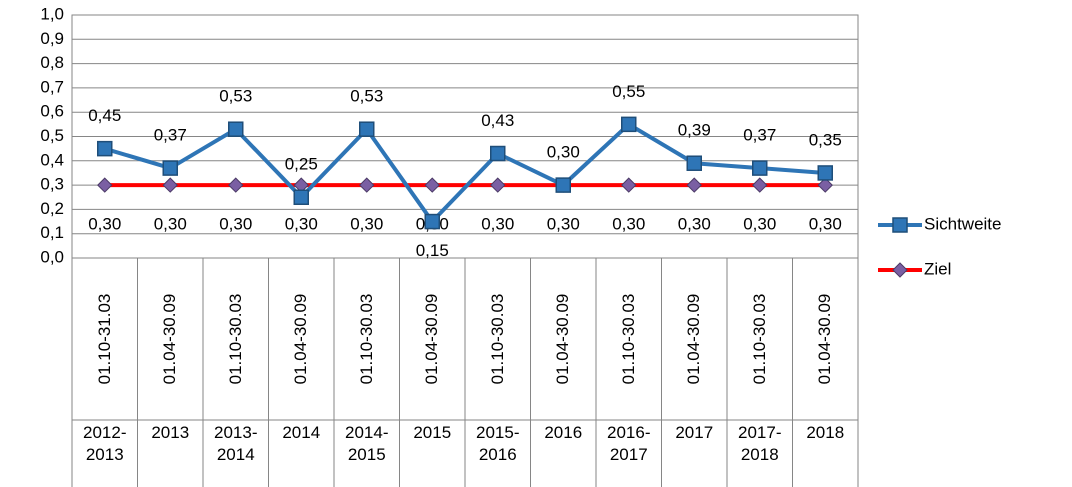 This screenshot has width=1072, height=487. What do you see at coordinates (694, 130) in the screenshot?
I see `data-label: 0,39` at bounding box center [694, 130].